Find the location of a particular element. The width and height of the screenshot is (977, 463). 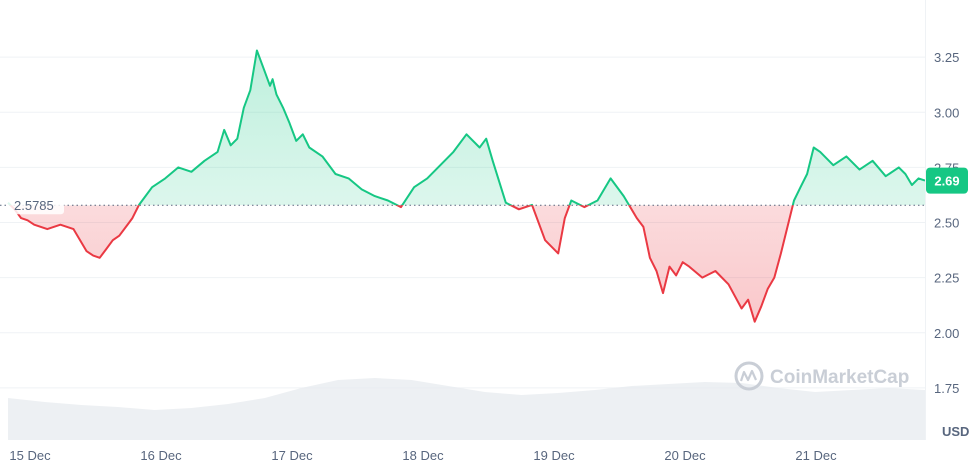

coinmarketcap-logo-icon is located at coordinates (749, 376).